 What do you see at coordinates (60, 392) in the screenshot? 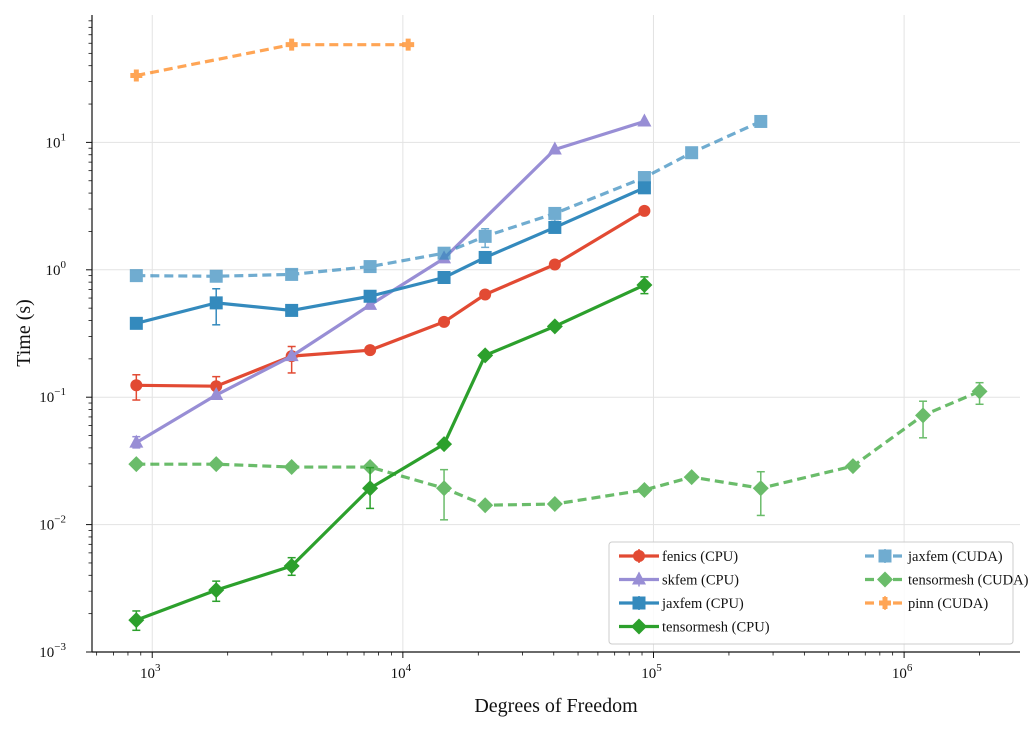
I see `y-tick-exponent: −1` at bounding box center [60, 392].